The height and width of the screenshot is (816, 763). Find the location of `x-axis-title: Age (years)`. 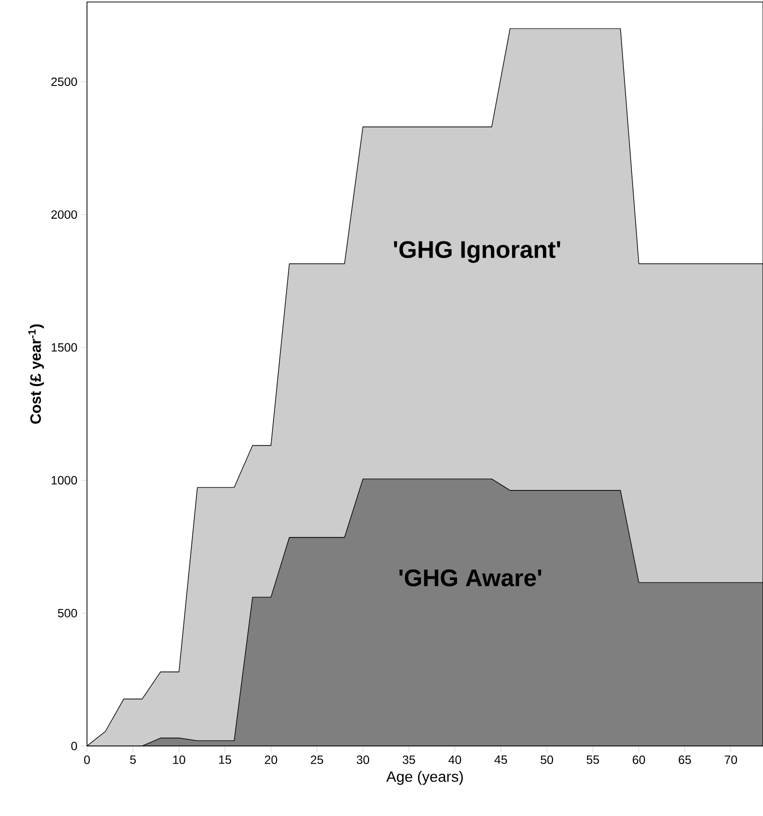

x-axis-title: Age (years) is located at coordinates (424, 777).